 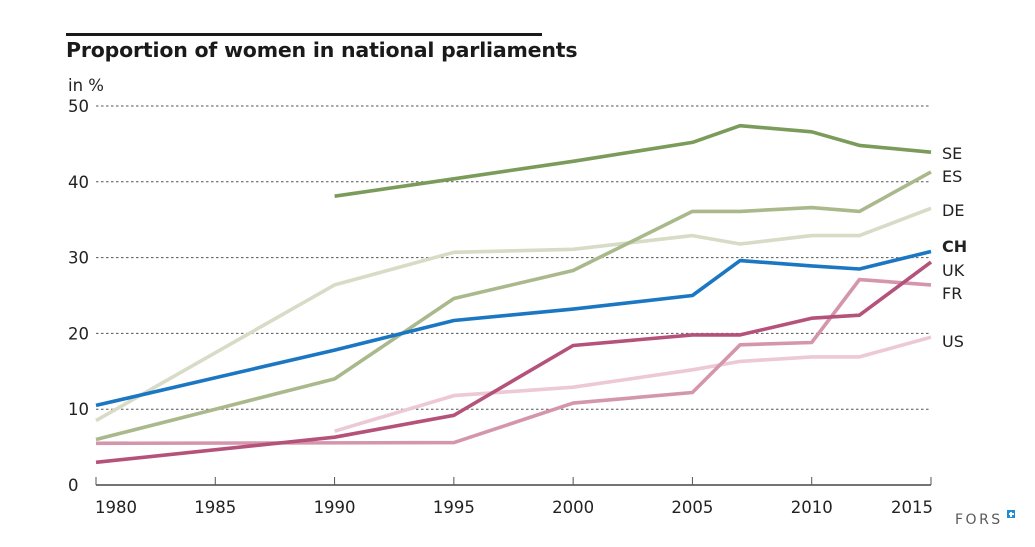 I want to click on series-line-us, so click(x=633, y=384).